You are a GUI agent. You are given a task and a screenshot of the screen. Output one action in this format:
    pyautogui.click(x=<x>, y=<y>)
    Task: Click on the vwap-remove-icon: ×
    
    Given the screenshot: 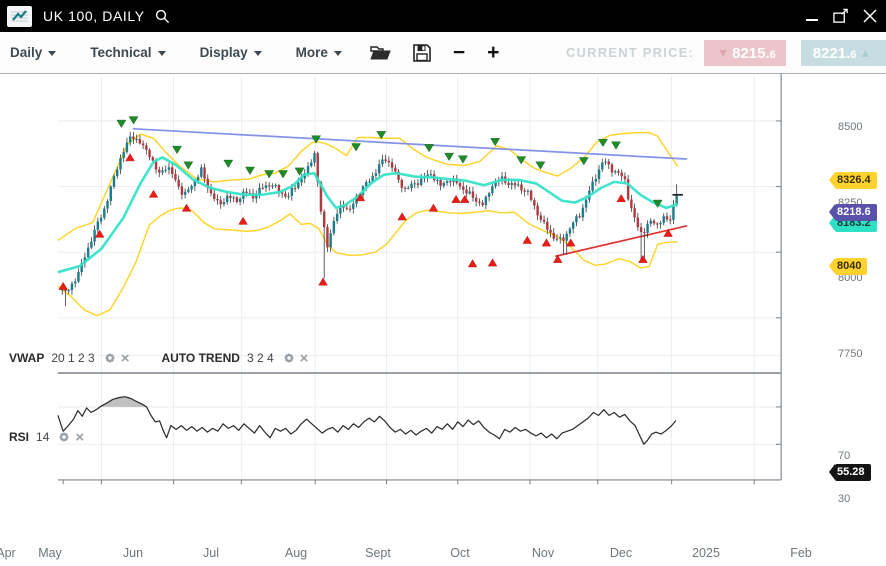 What is the action you would take?
    pyautogui.click(x=125, y=358)
    